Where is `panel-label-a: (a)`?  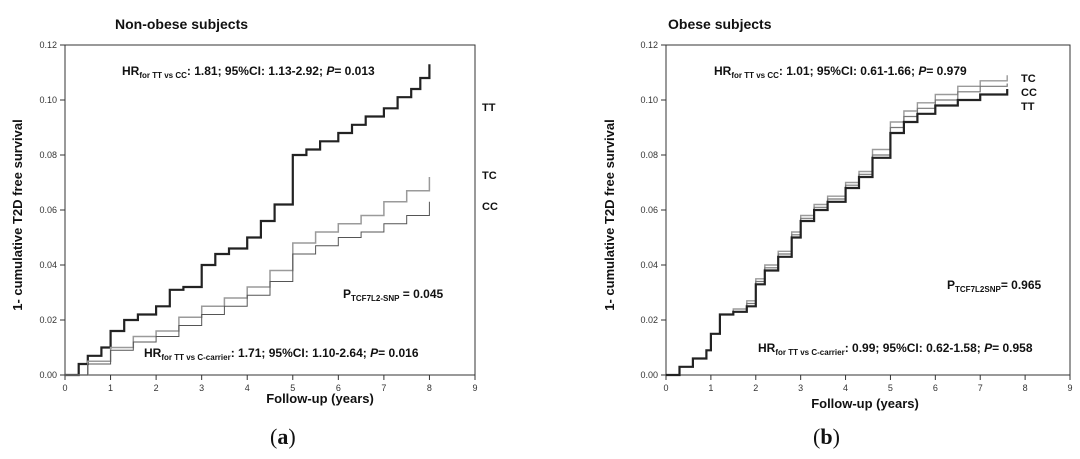
panel-label-a: (a) is located at coordinates (283, 436).